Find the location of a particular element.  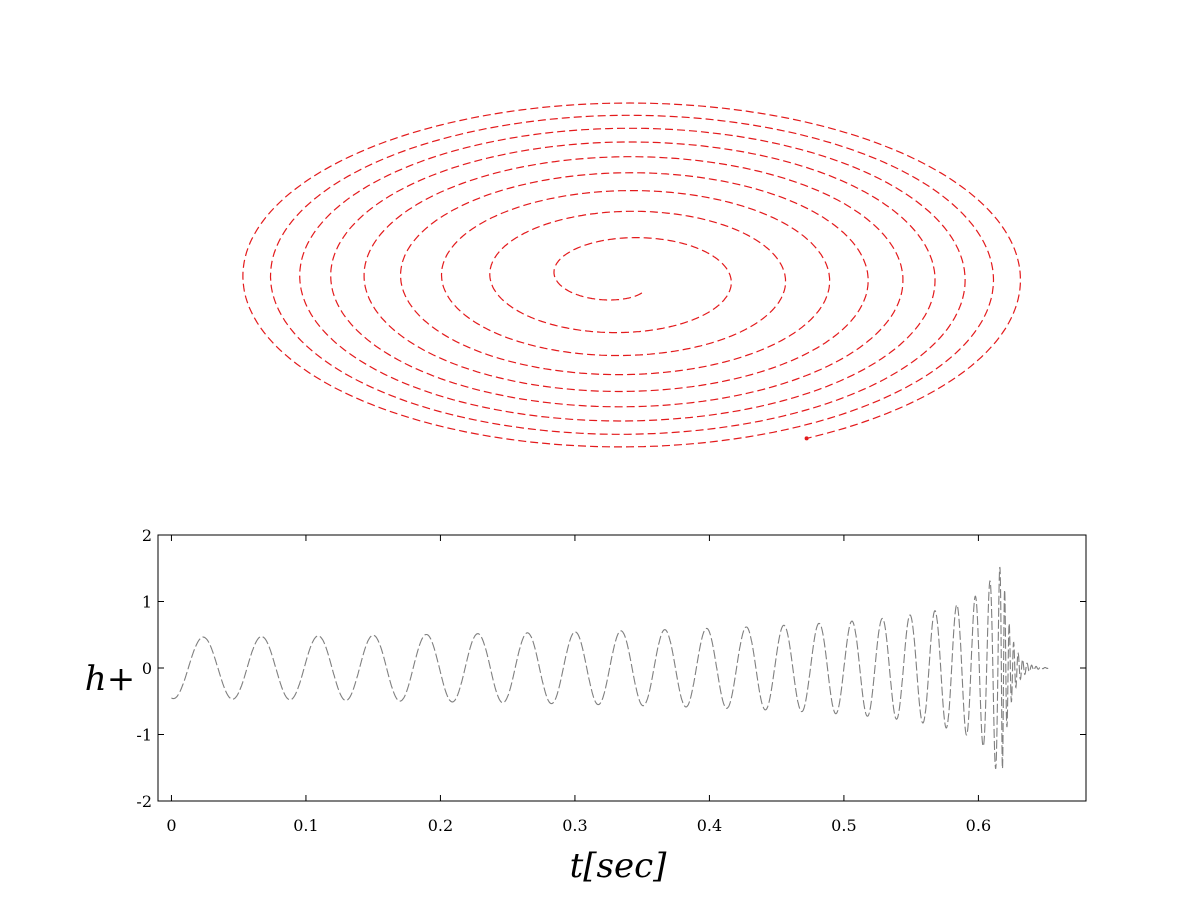

orbit-end-marker is located at coordinates (806, 438).